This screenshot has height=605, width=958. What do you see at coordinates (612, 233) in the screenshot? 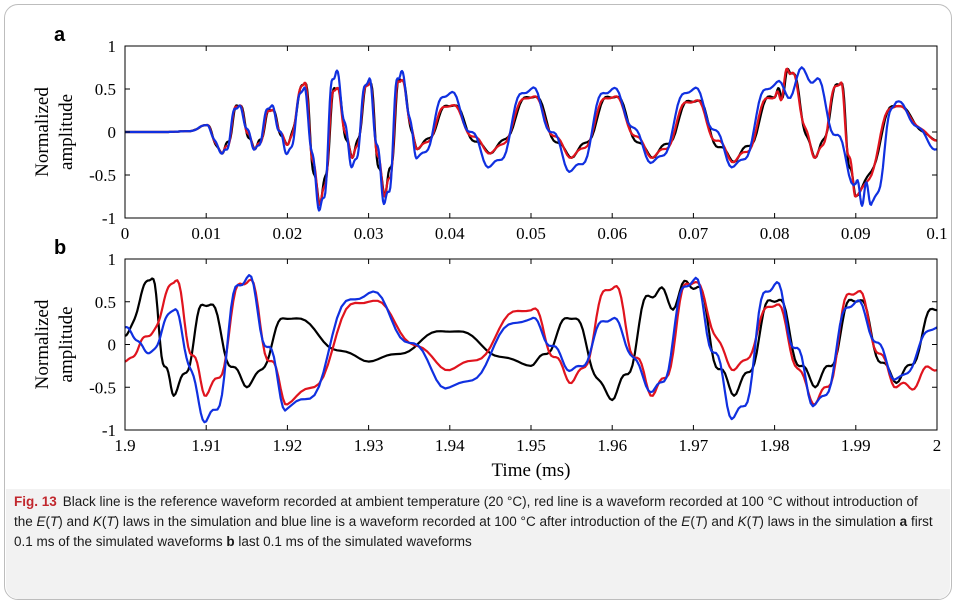
I see `x-tick-label: 0.06` at bounding box center [612, 233].